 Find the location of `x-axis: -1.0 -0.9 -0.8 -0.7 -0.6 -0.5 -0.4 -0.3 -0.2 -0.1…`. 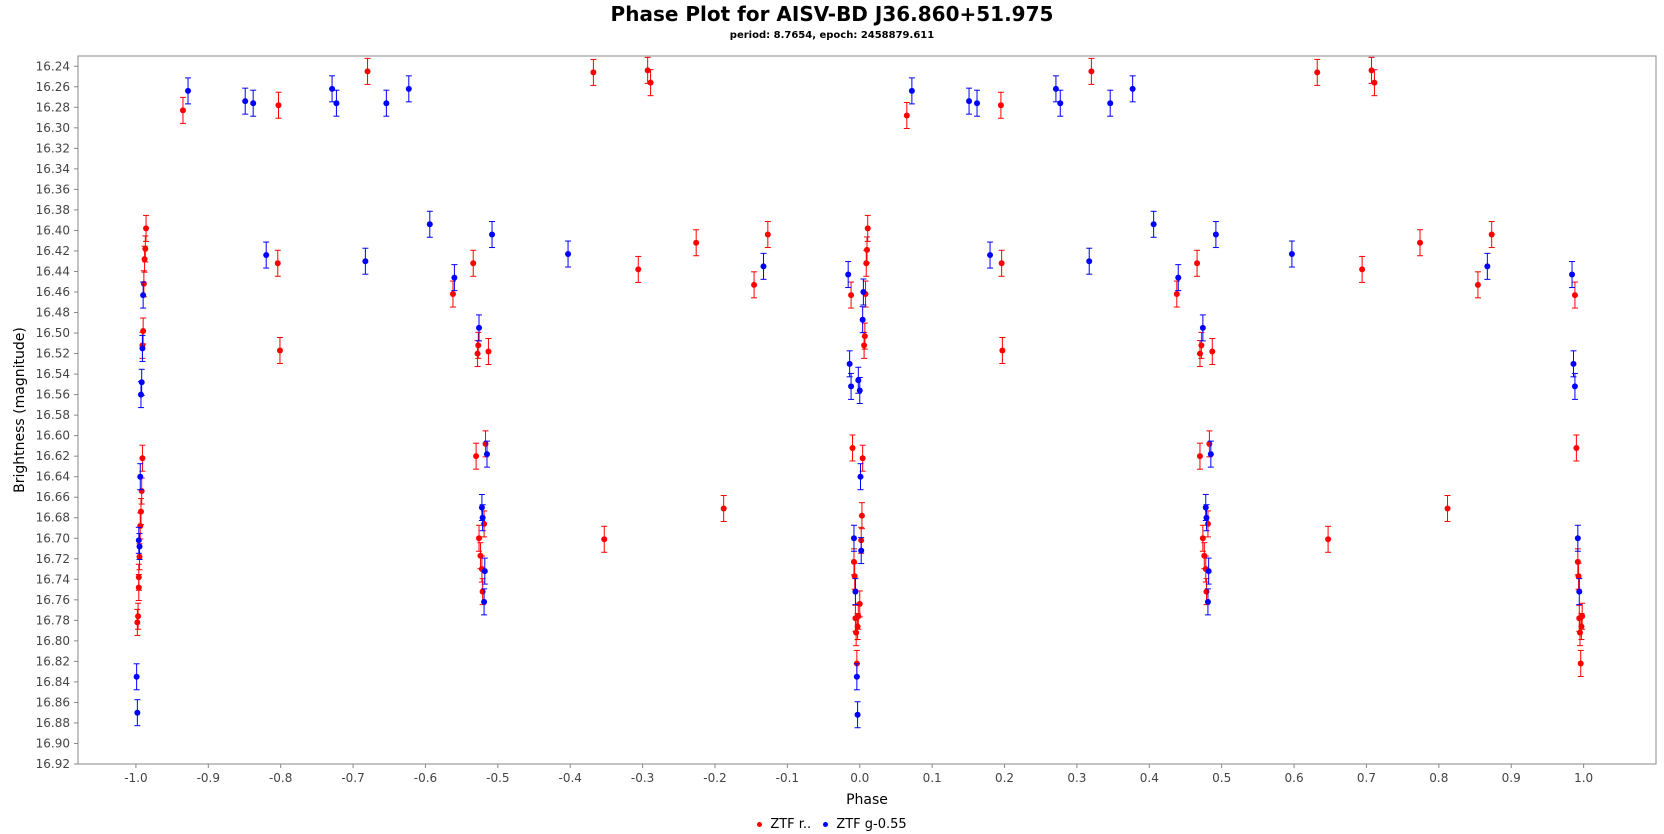

x-axis: -1.0 -0.9 -0.8 -0.7 -0.6 -0.5 -0.4 -0.3 -0.2 -0.1… is located at coordinates (858, 774).